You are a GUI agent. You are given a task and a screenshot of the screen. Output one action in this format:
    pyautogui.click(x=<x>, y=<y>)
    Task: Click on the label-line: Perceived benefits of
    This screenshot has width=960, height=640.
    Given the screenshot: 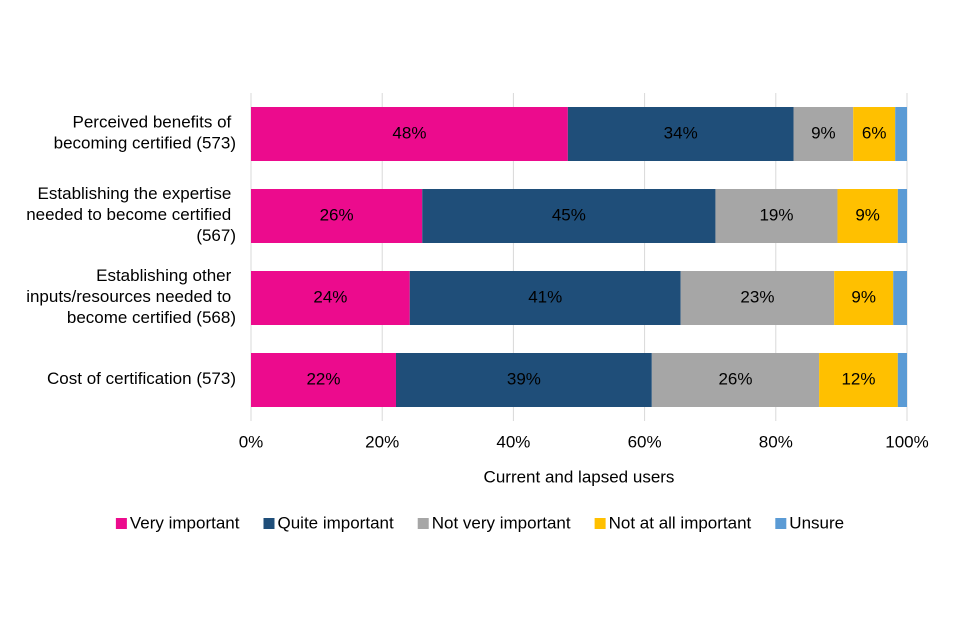 What is the action you would take?
    pyautogui.click(x=154, y=122)
    